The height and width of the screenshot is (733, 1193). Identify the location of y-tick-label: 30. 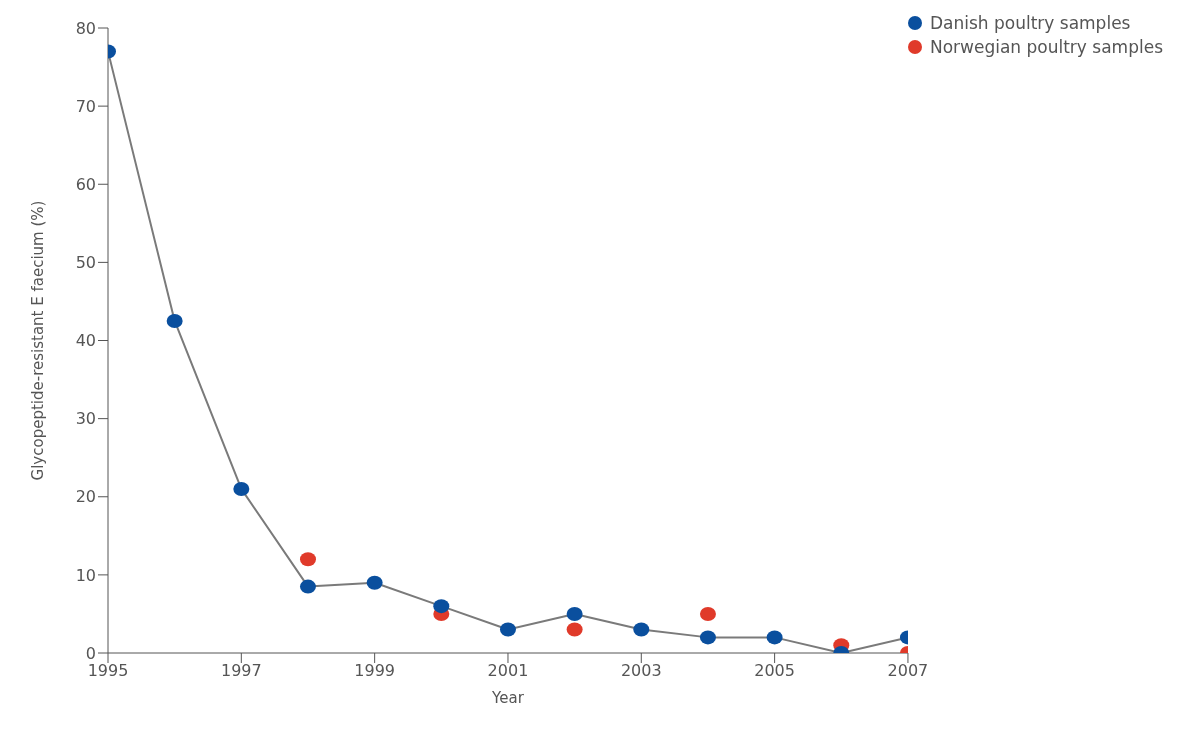
(85, 419).